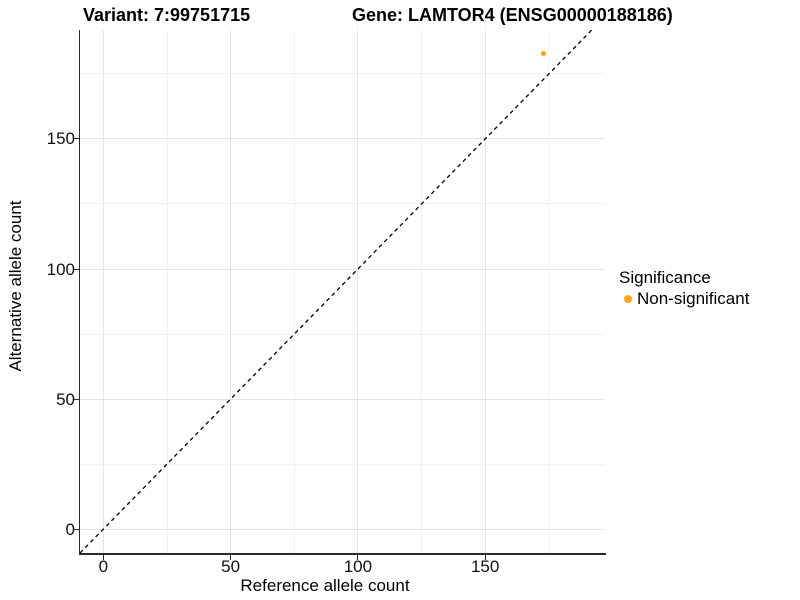 This screenshot has height=600, width=800. What do you see at coordinates (512, 15) in the screenshot?
I see `plot-title-gene: Gene: LAMTOR4 (ENSG00000188186)` at bounding box center [512, 15].